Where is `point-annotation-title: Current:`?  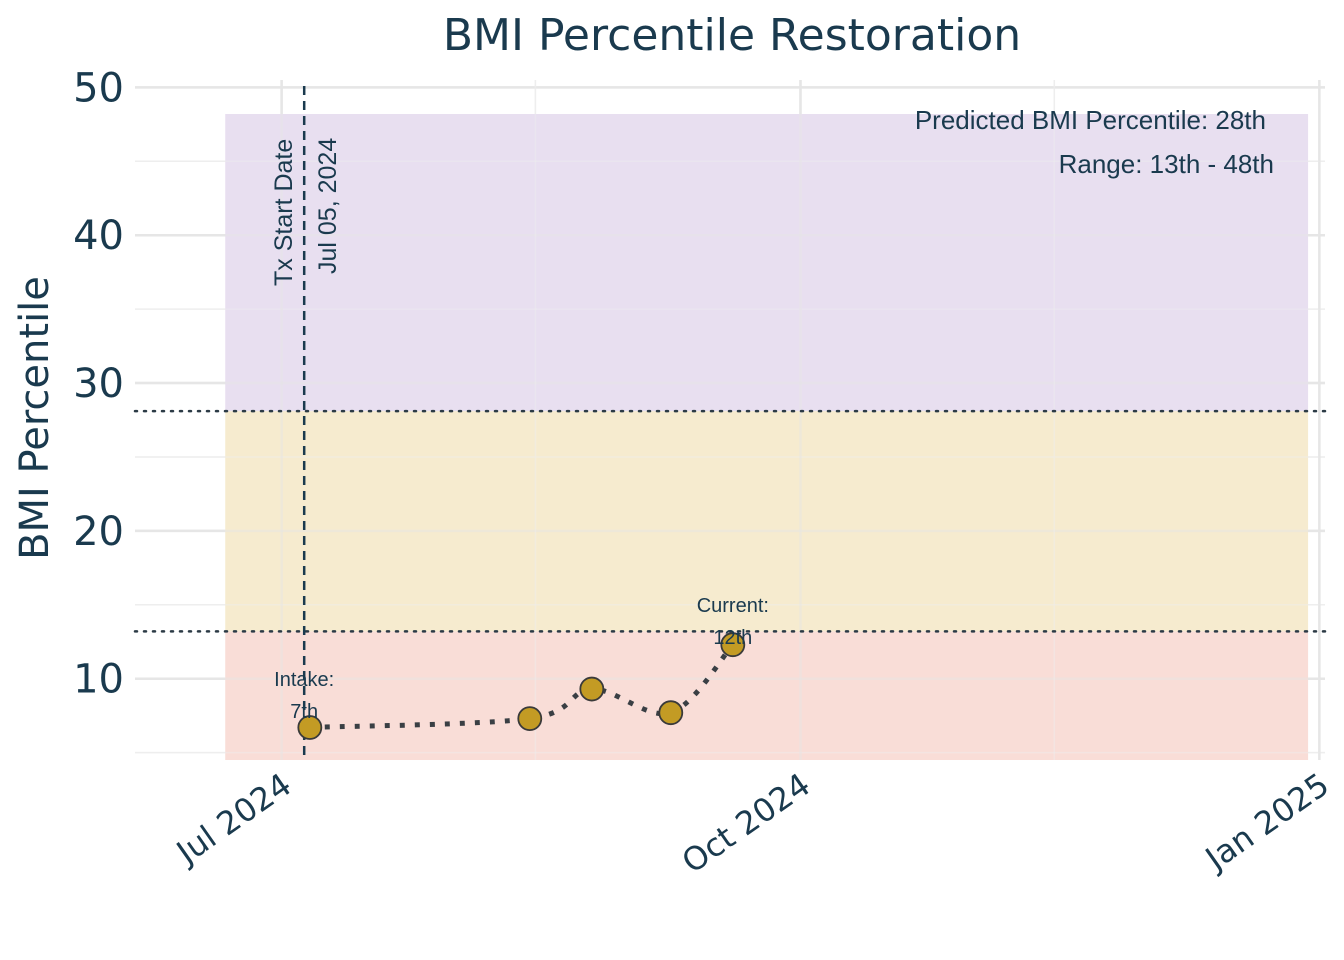
point-annotation-title: Current: is located at coordinates (733, 606).